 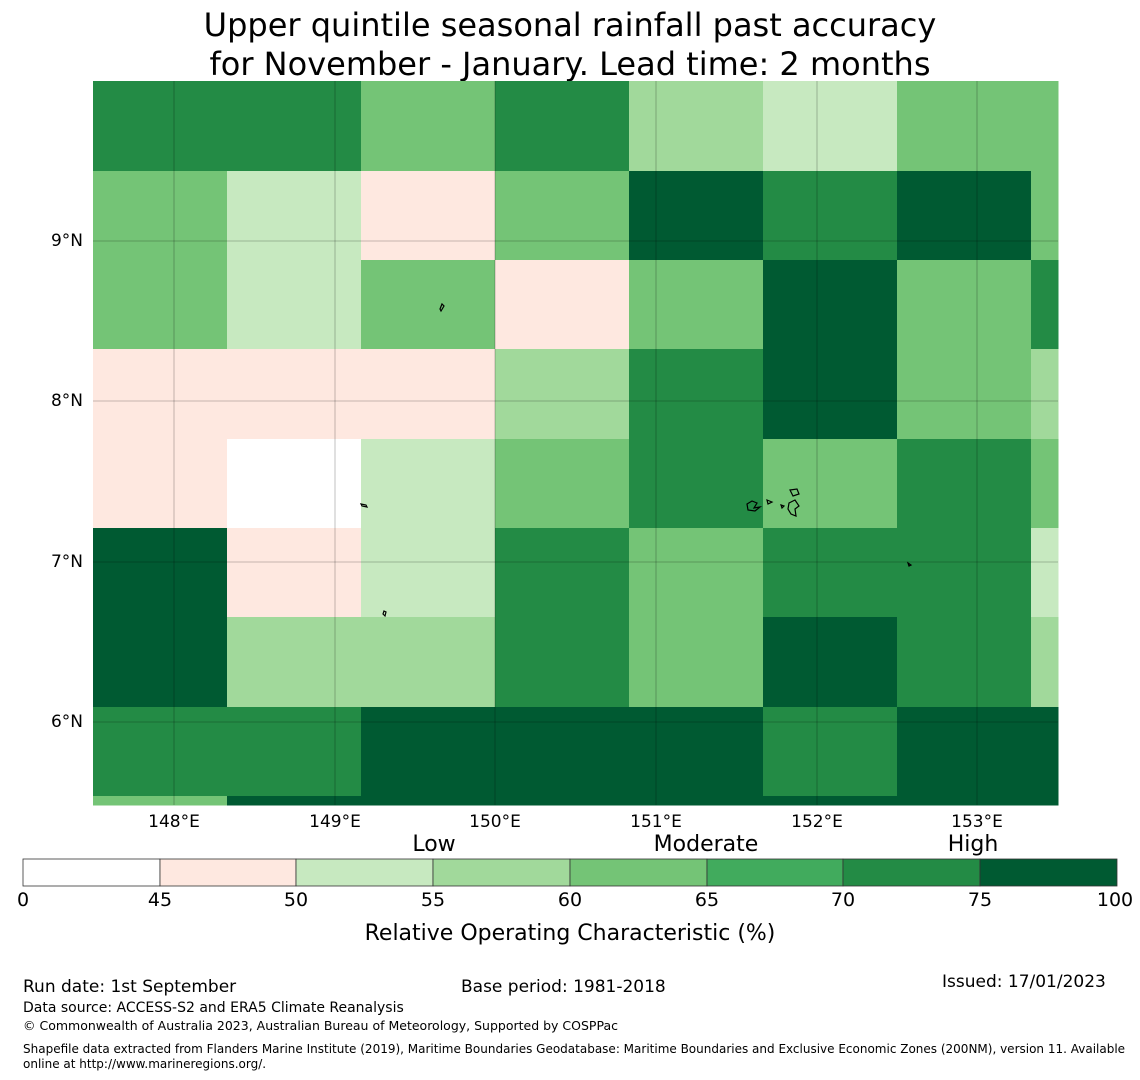 I want to click on lat-label-7n: 7°N, so click(x=66, y=562).